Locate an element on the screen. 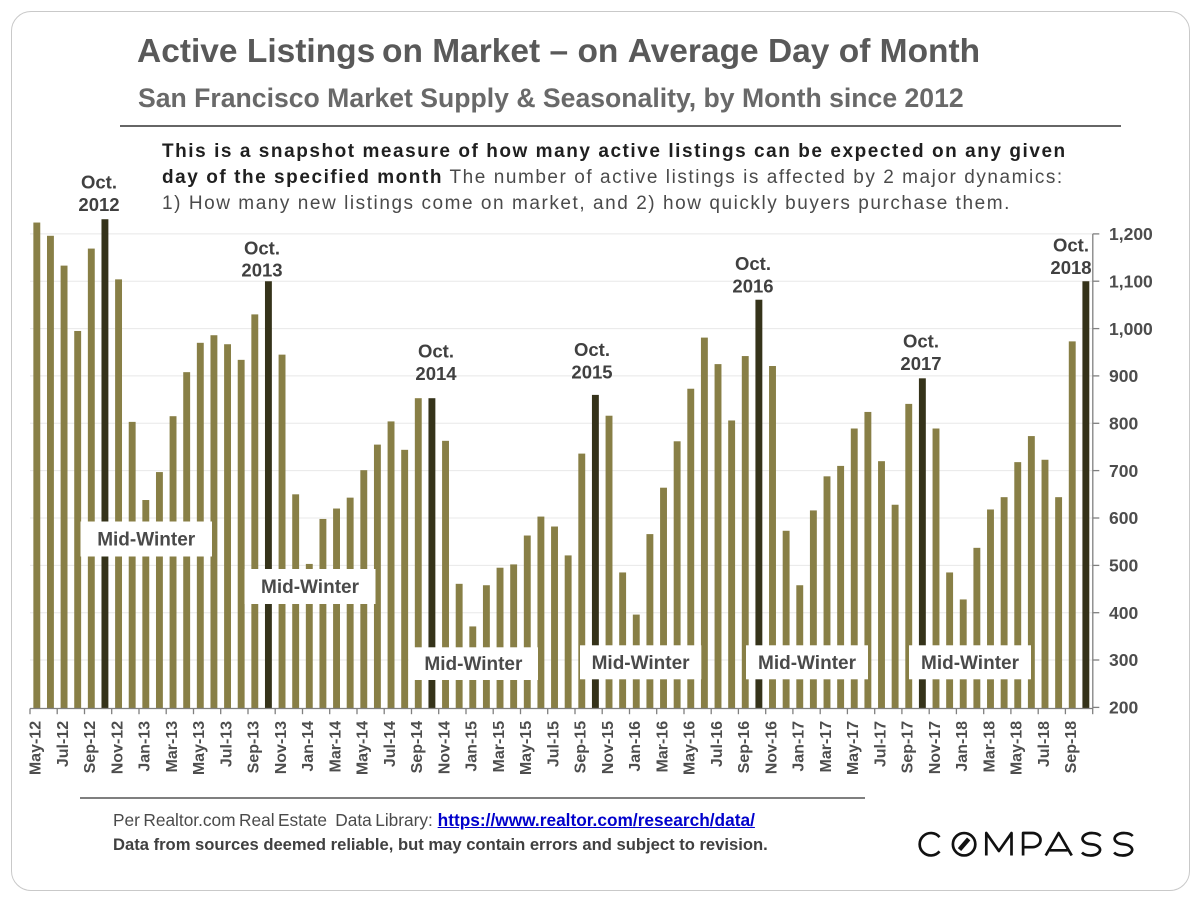  svg-text: Mar-13 is located at coordinates (172, 747).